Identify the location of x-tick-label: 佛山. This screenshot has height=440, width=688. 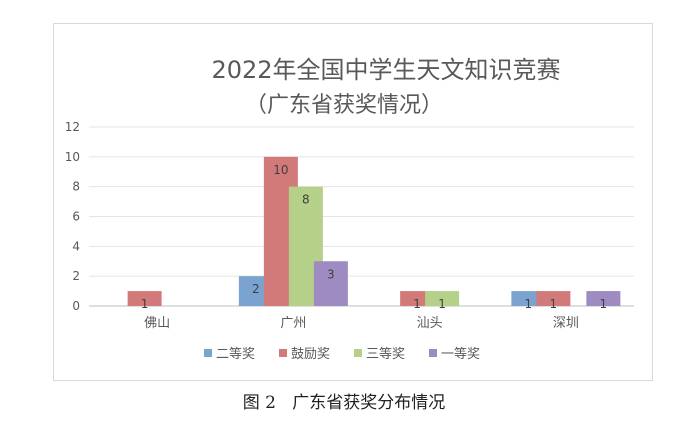
(157, 323).